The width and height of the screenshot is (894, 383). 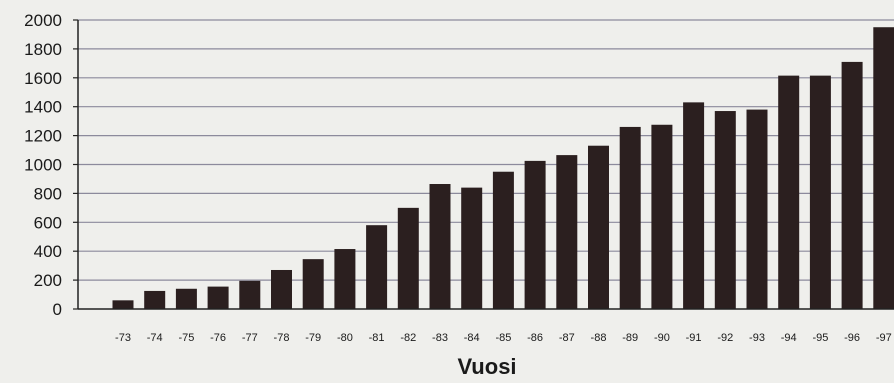 I want to click on x-tick-label: -81, so click(x=377, y=338).